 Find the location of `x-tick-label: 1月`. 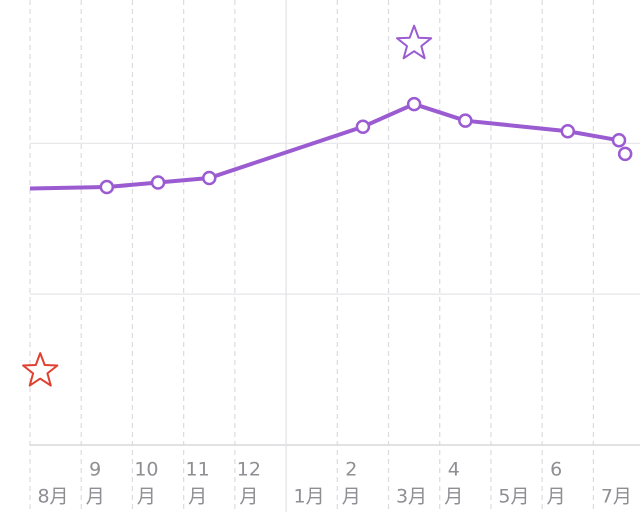

x-tick-label: 1月 is located at coordinates (309, 497).